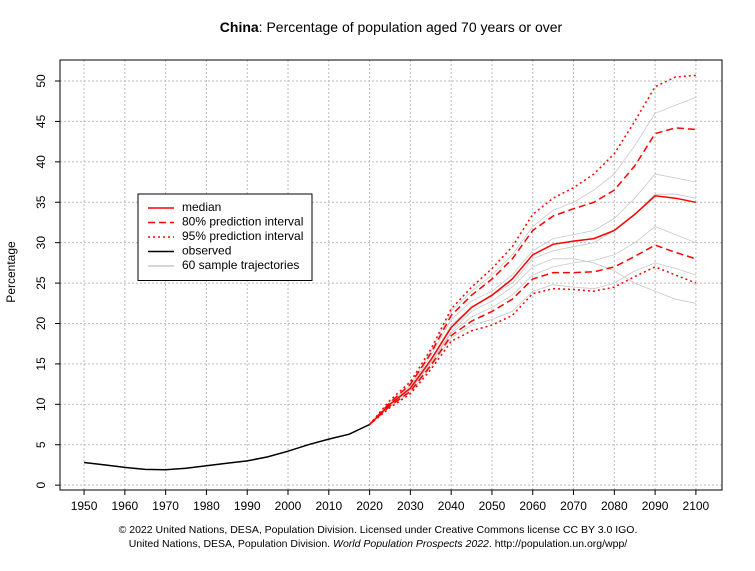 The image size is (755, 571). I want to click on y-tick-label: 45, so click(41, 121).